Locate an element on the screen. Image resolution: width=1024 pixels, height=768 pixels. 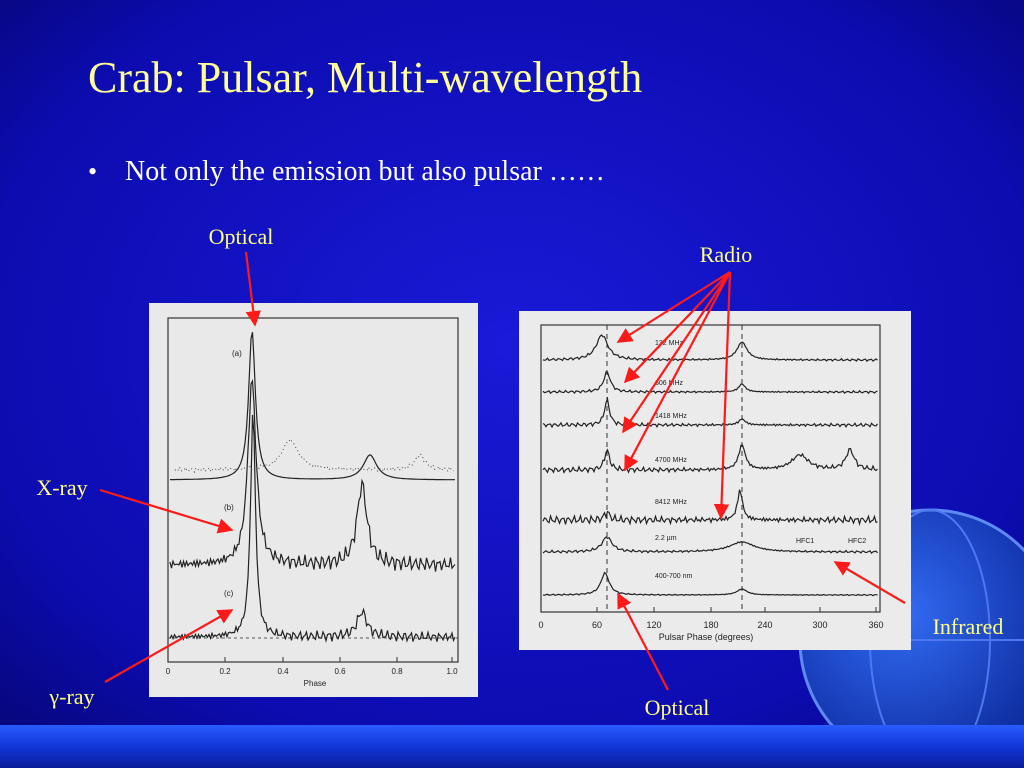
x-tick-label: 1.0 is located at coordinates (452, 671).